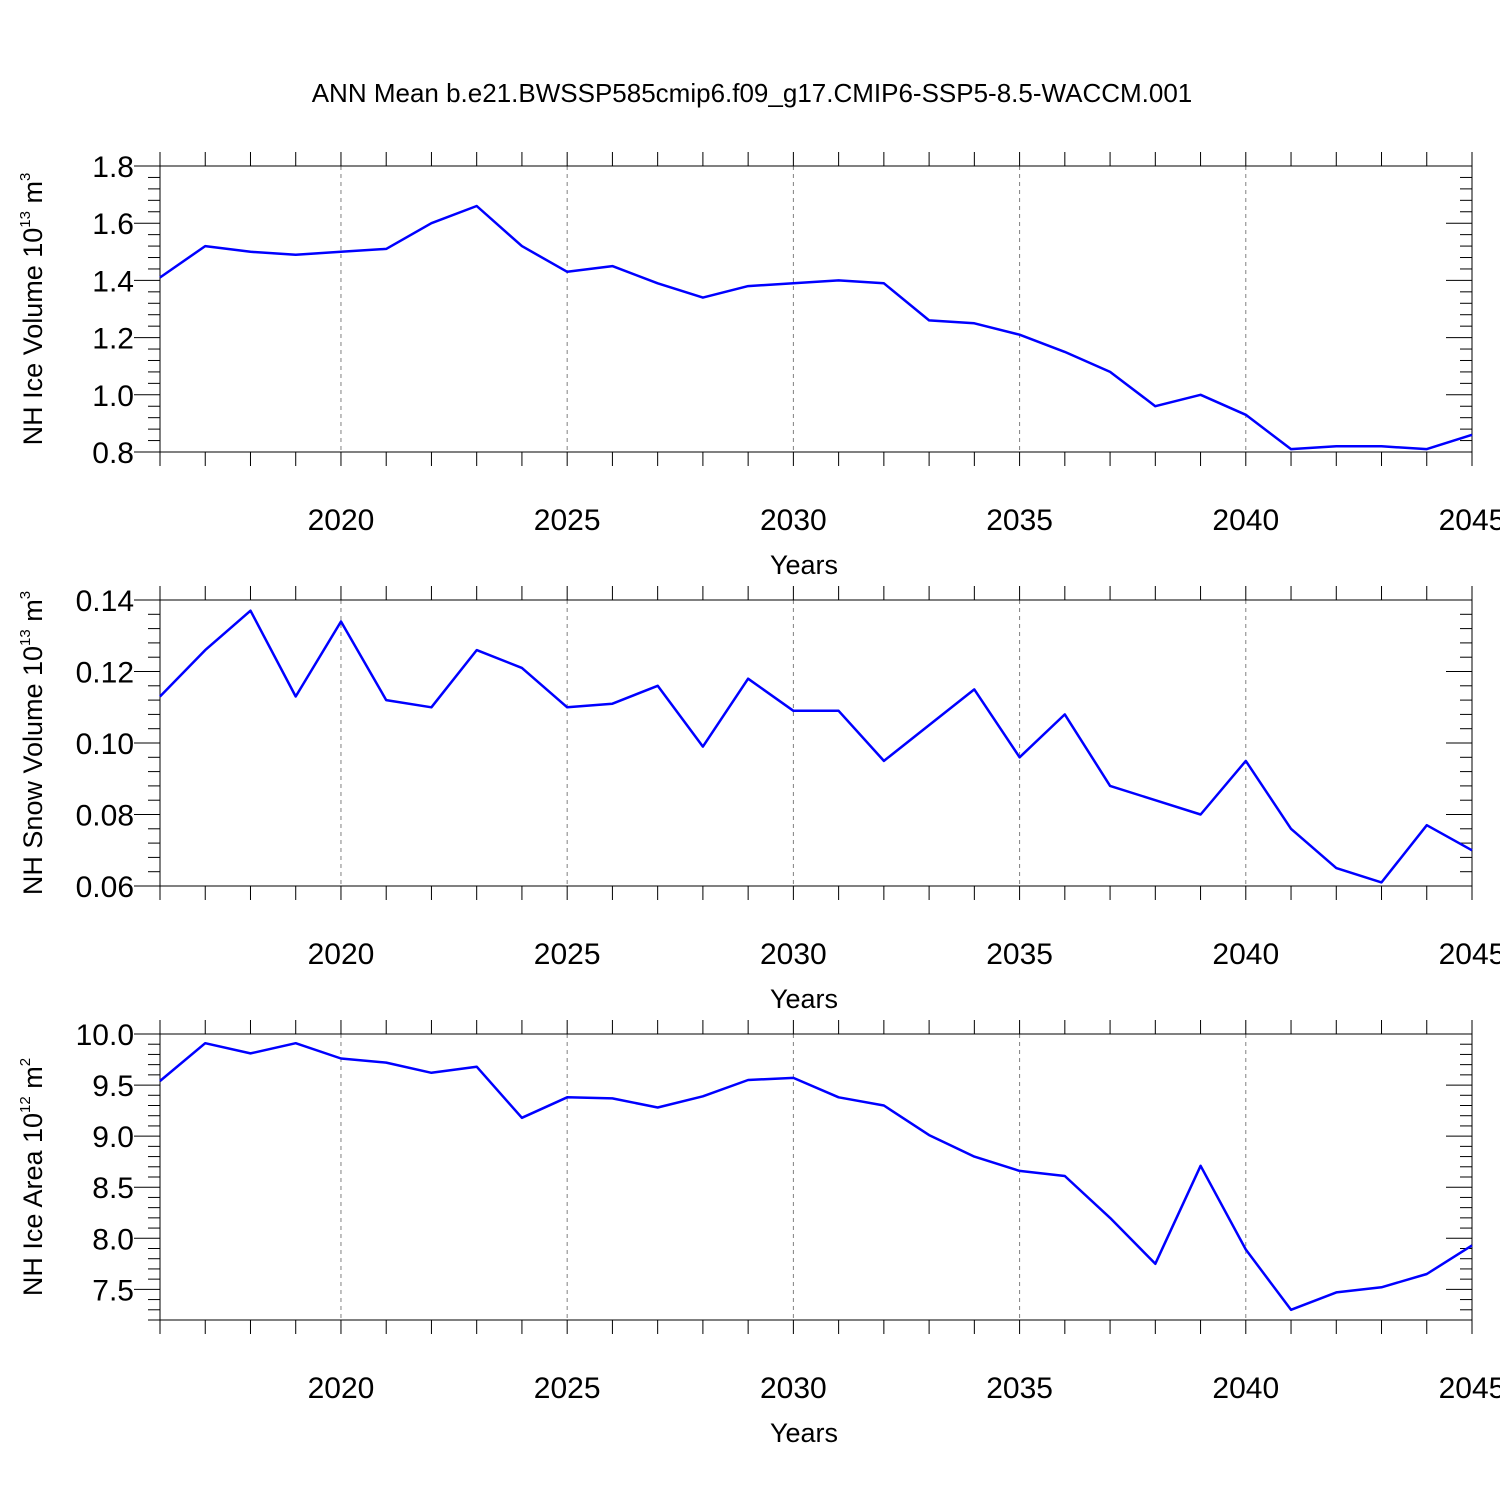  Describe the element at coordinates (105, 816) in the screenshot. I see `y-tick-label: 0.08` at that location.